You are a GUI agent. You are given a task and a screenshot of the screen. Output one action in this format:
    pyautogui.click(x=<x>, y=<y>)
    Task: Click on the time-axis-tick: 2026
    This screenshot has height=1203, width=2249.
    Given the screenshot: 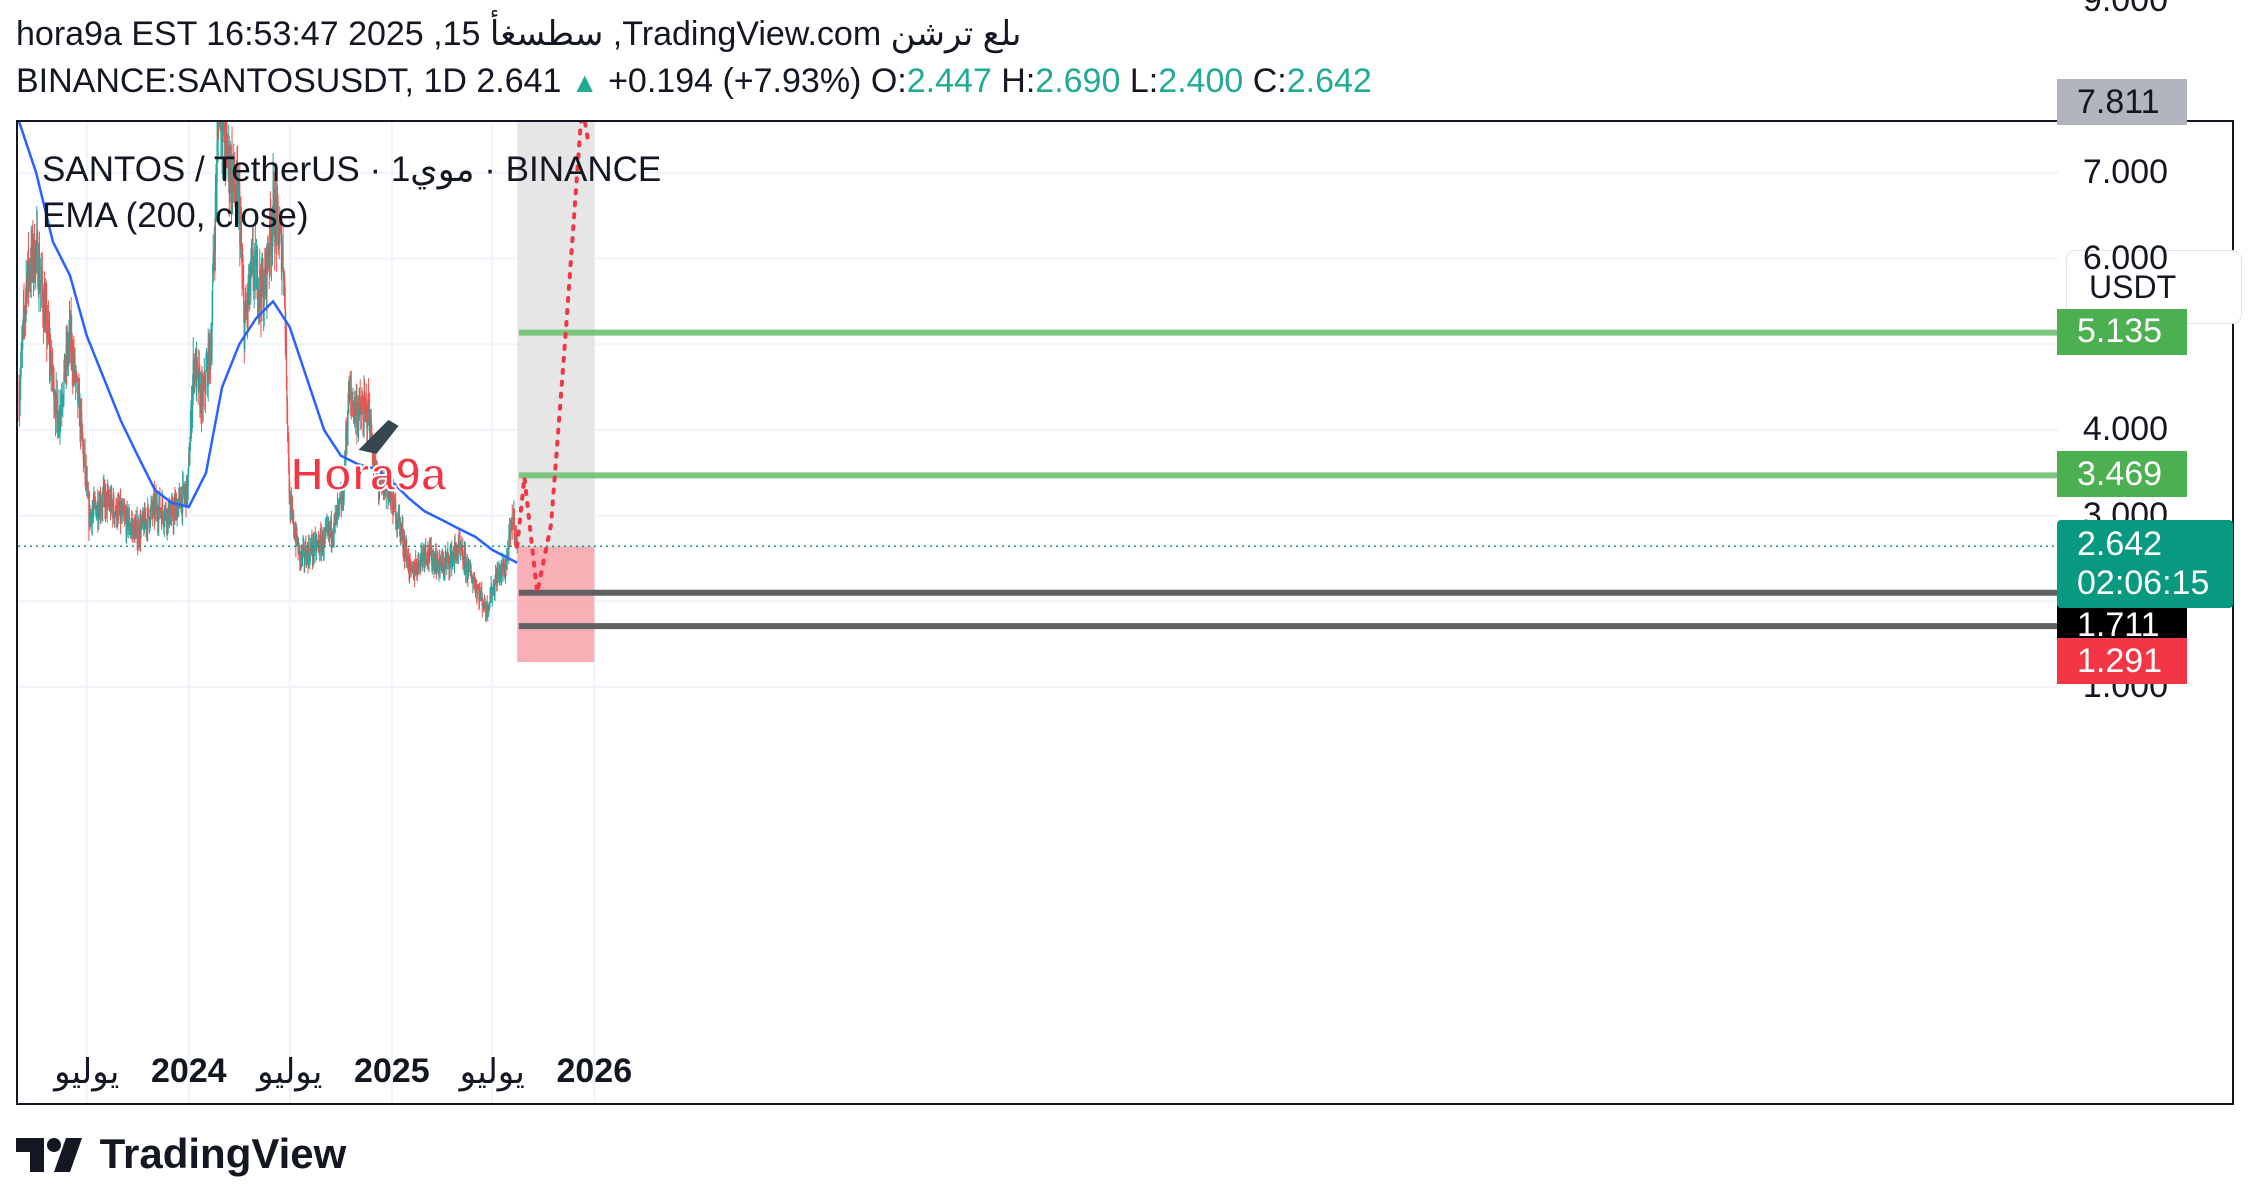 What is the action you would take?
    pyautogui.click(x=594, y=1071)
    